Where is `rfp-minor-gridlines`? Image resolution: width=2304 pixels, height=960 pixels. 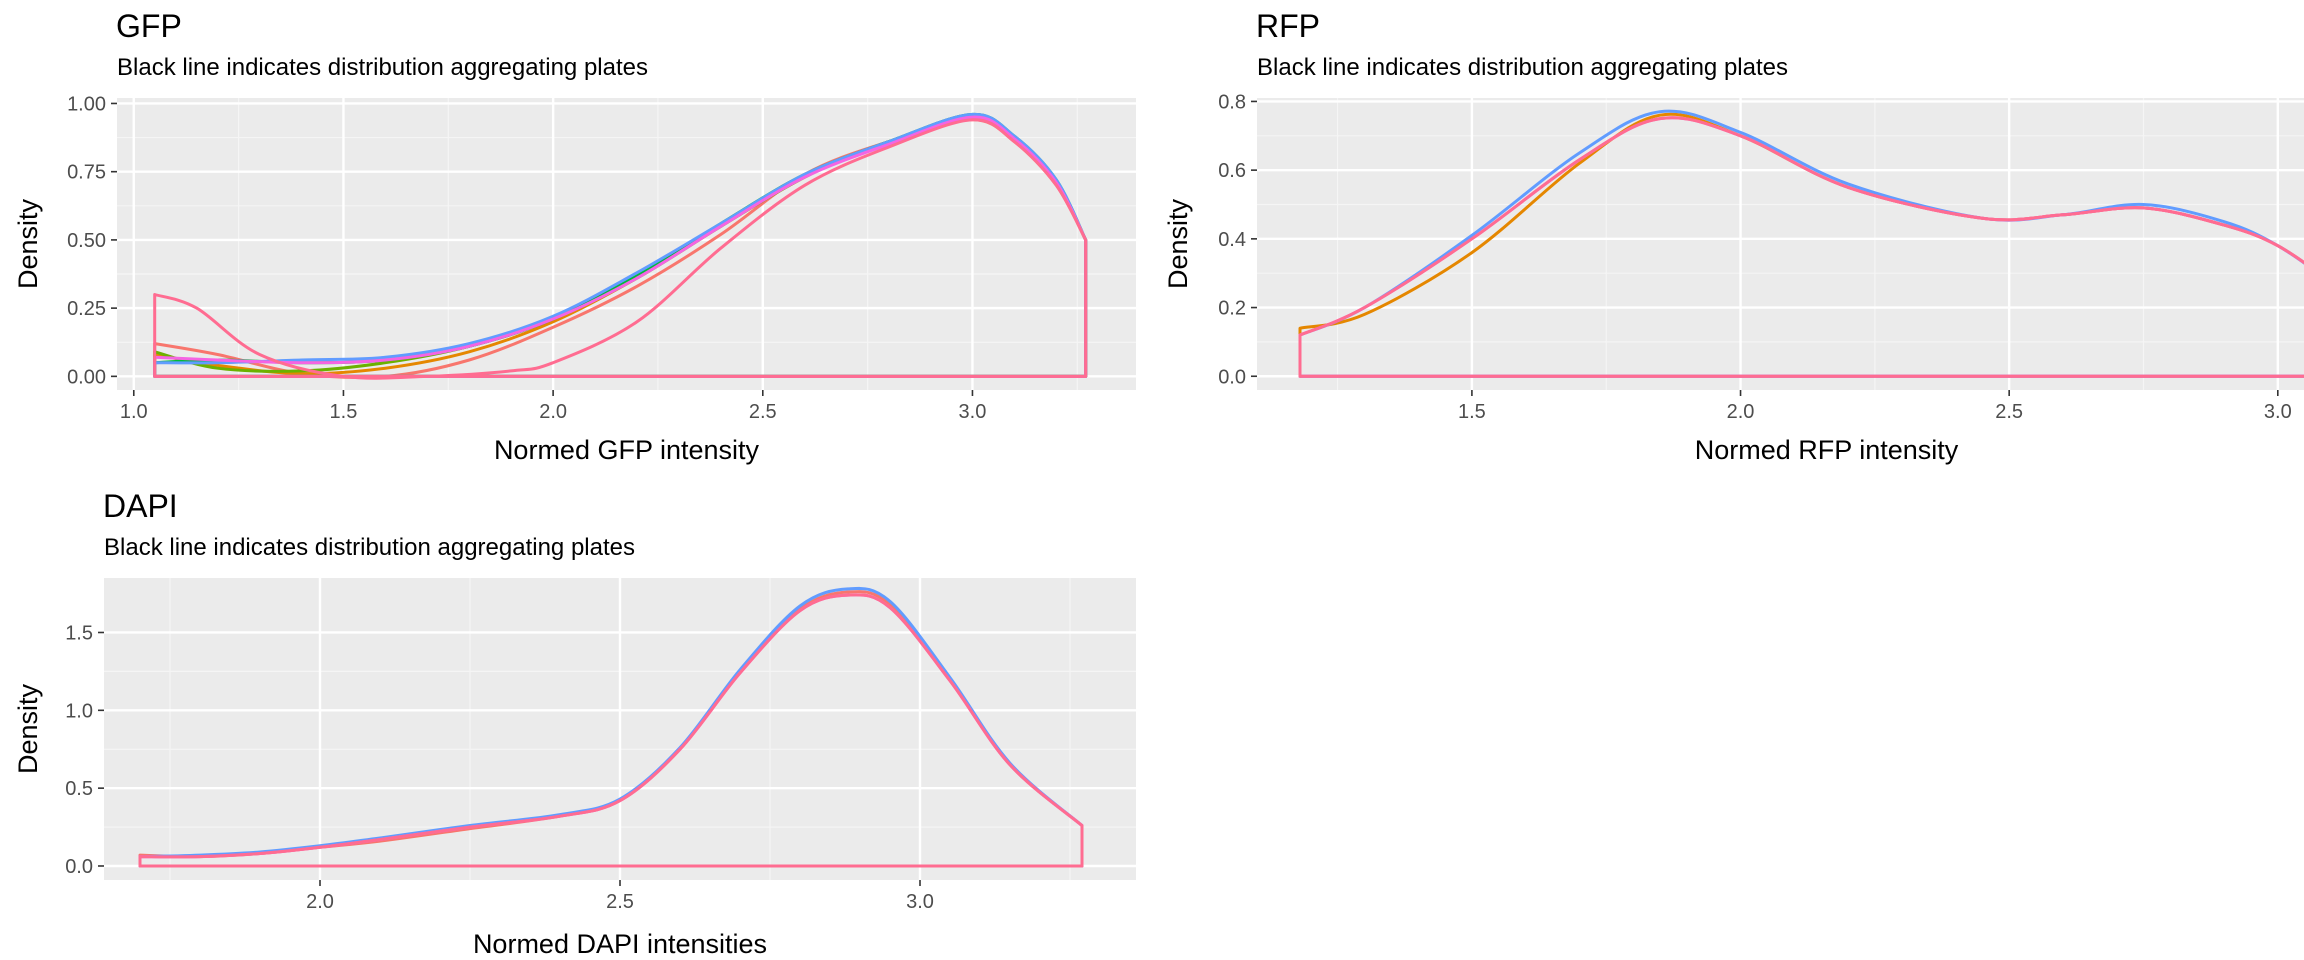
rfp-minor-gridlines is located at coordinates (1780, 244).